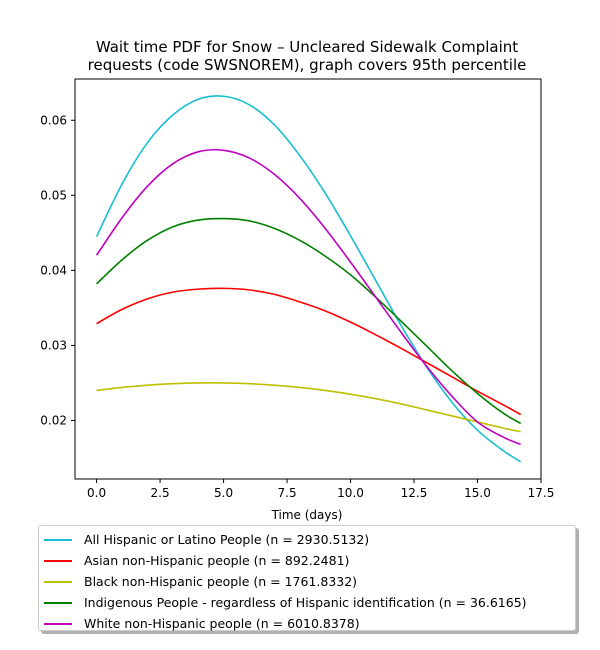 The height and width of the screenshot is (650, 600). Describe the element at coordinates (53, 345) in the screenshot. I see `y-tick-label: 0.03` at that location.